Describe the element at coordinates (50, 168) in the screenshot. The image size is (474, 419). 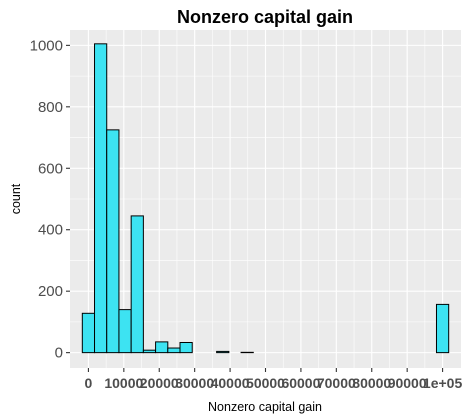
I see `y-tick-label: 600` at that location.